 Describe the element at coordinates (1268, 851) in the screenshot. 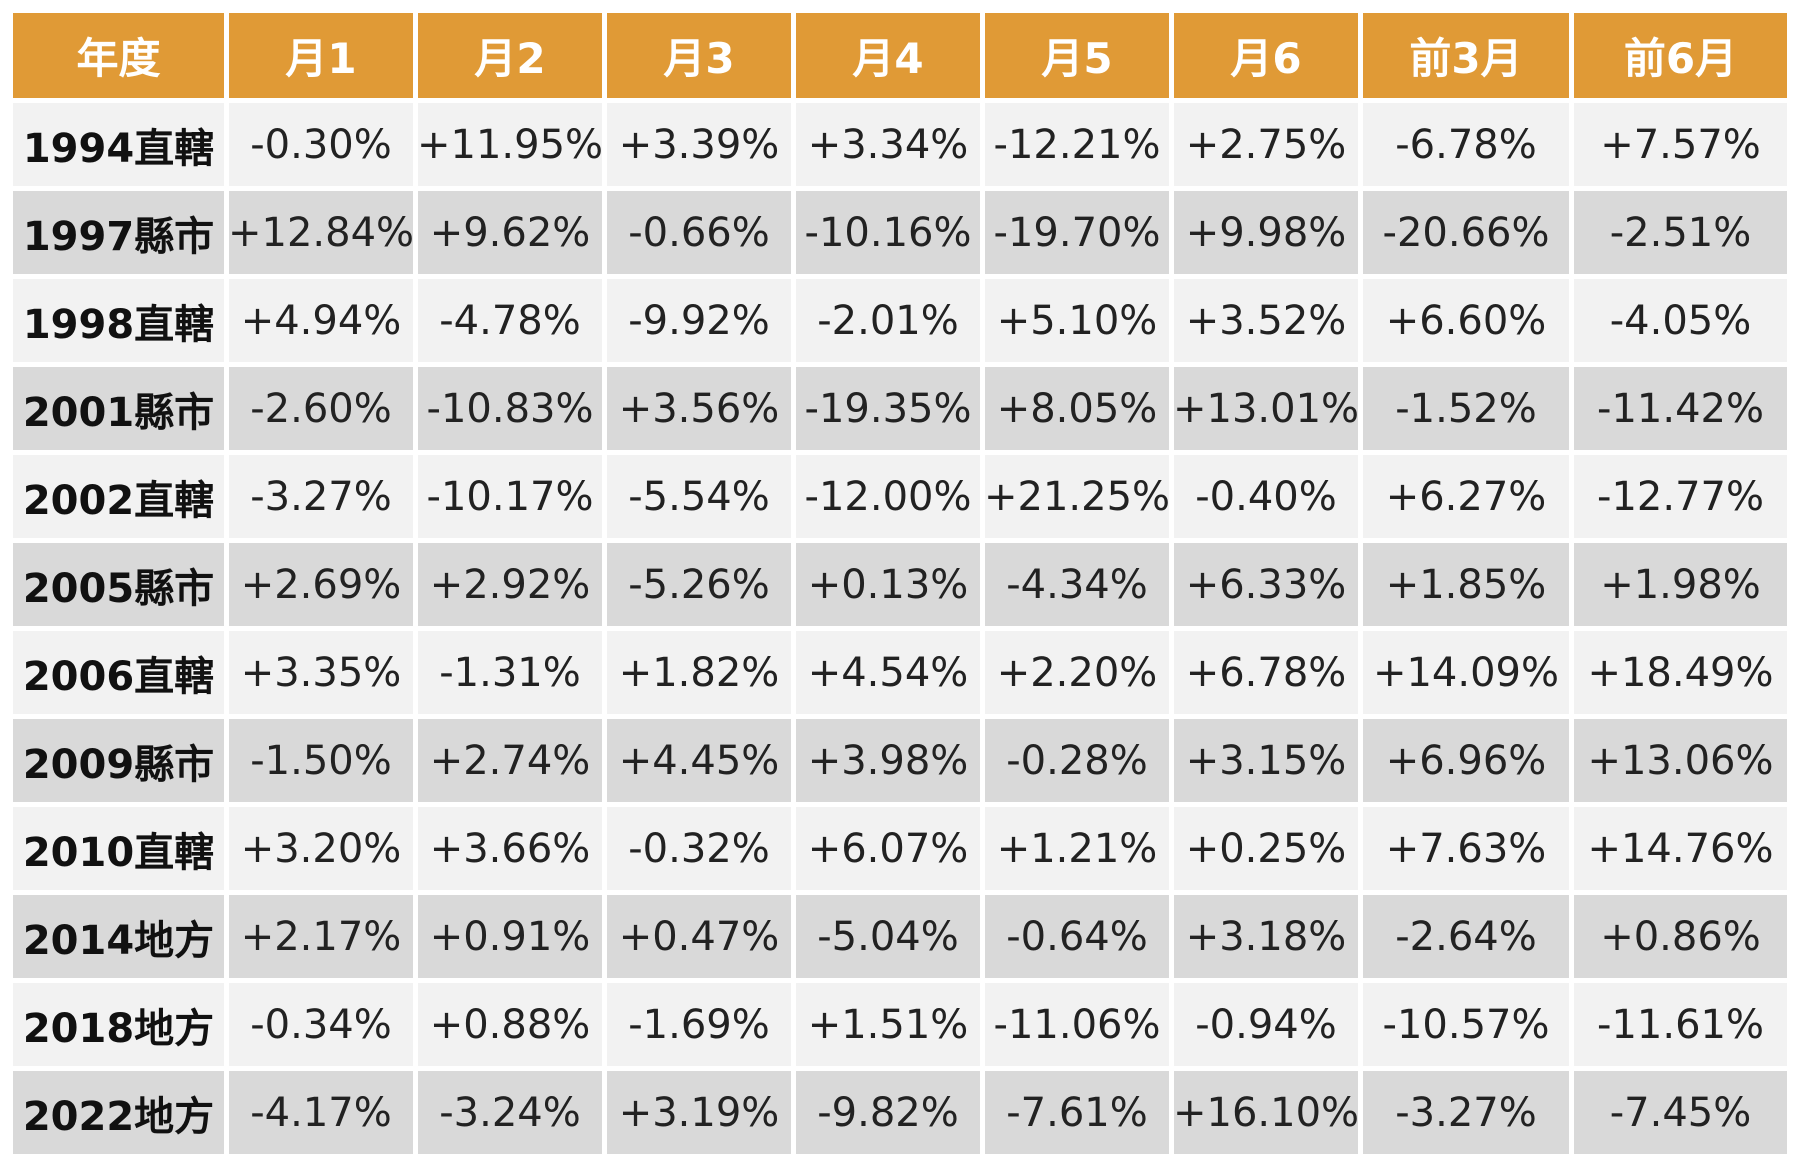

I see `table-cell: +0.25%` at that location.